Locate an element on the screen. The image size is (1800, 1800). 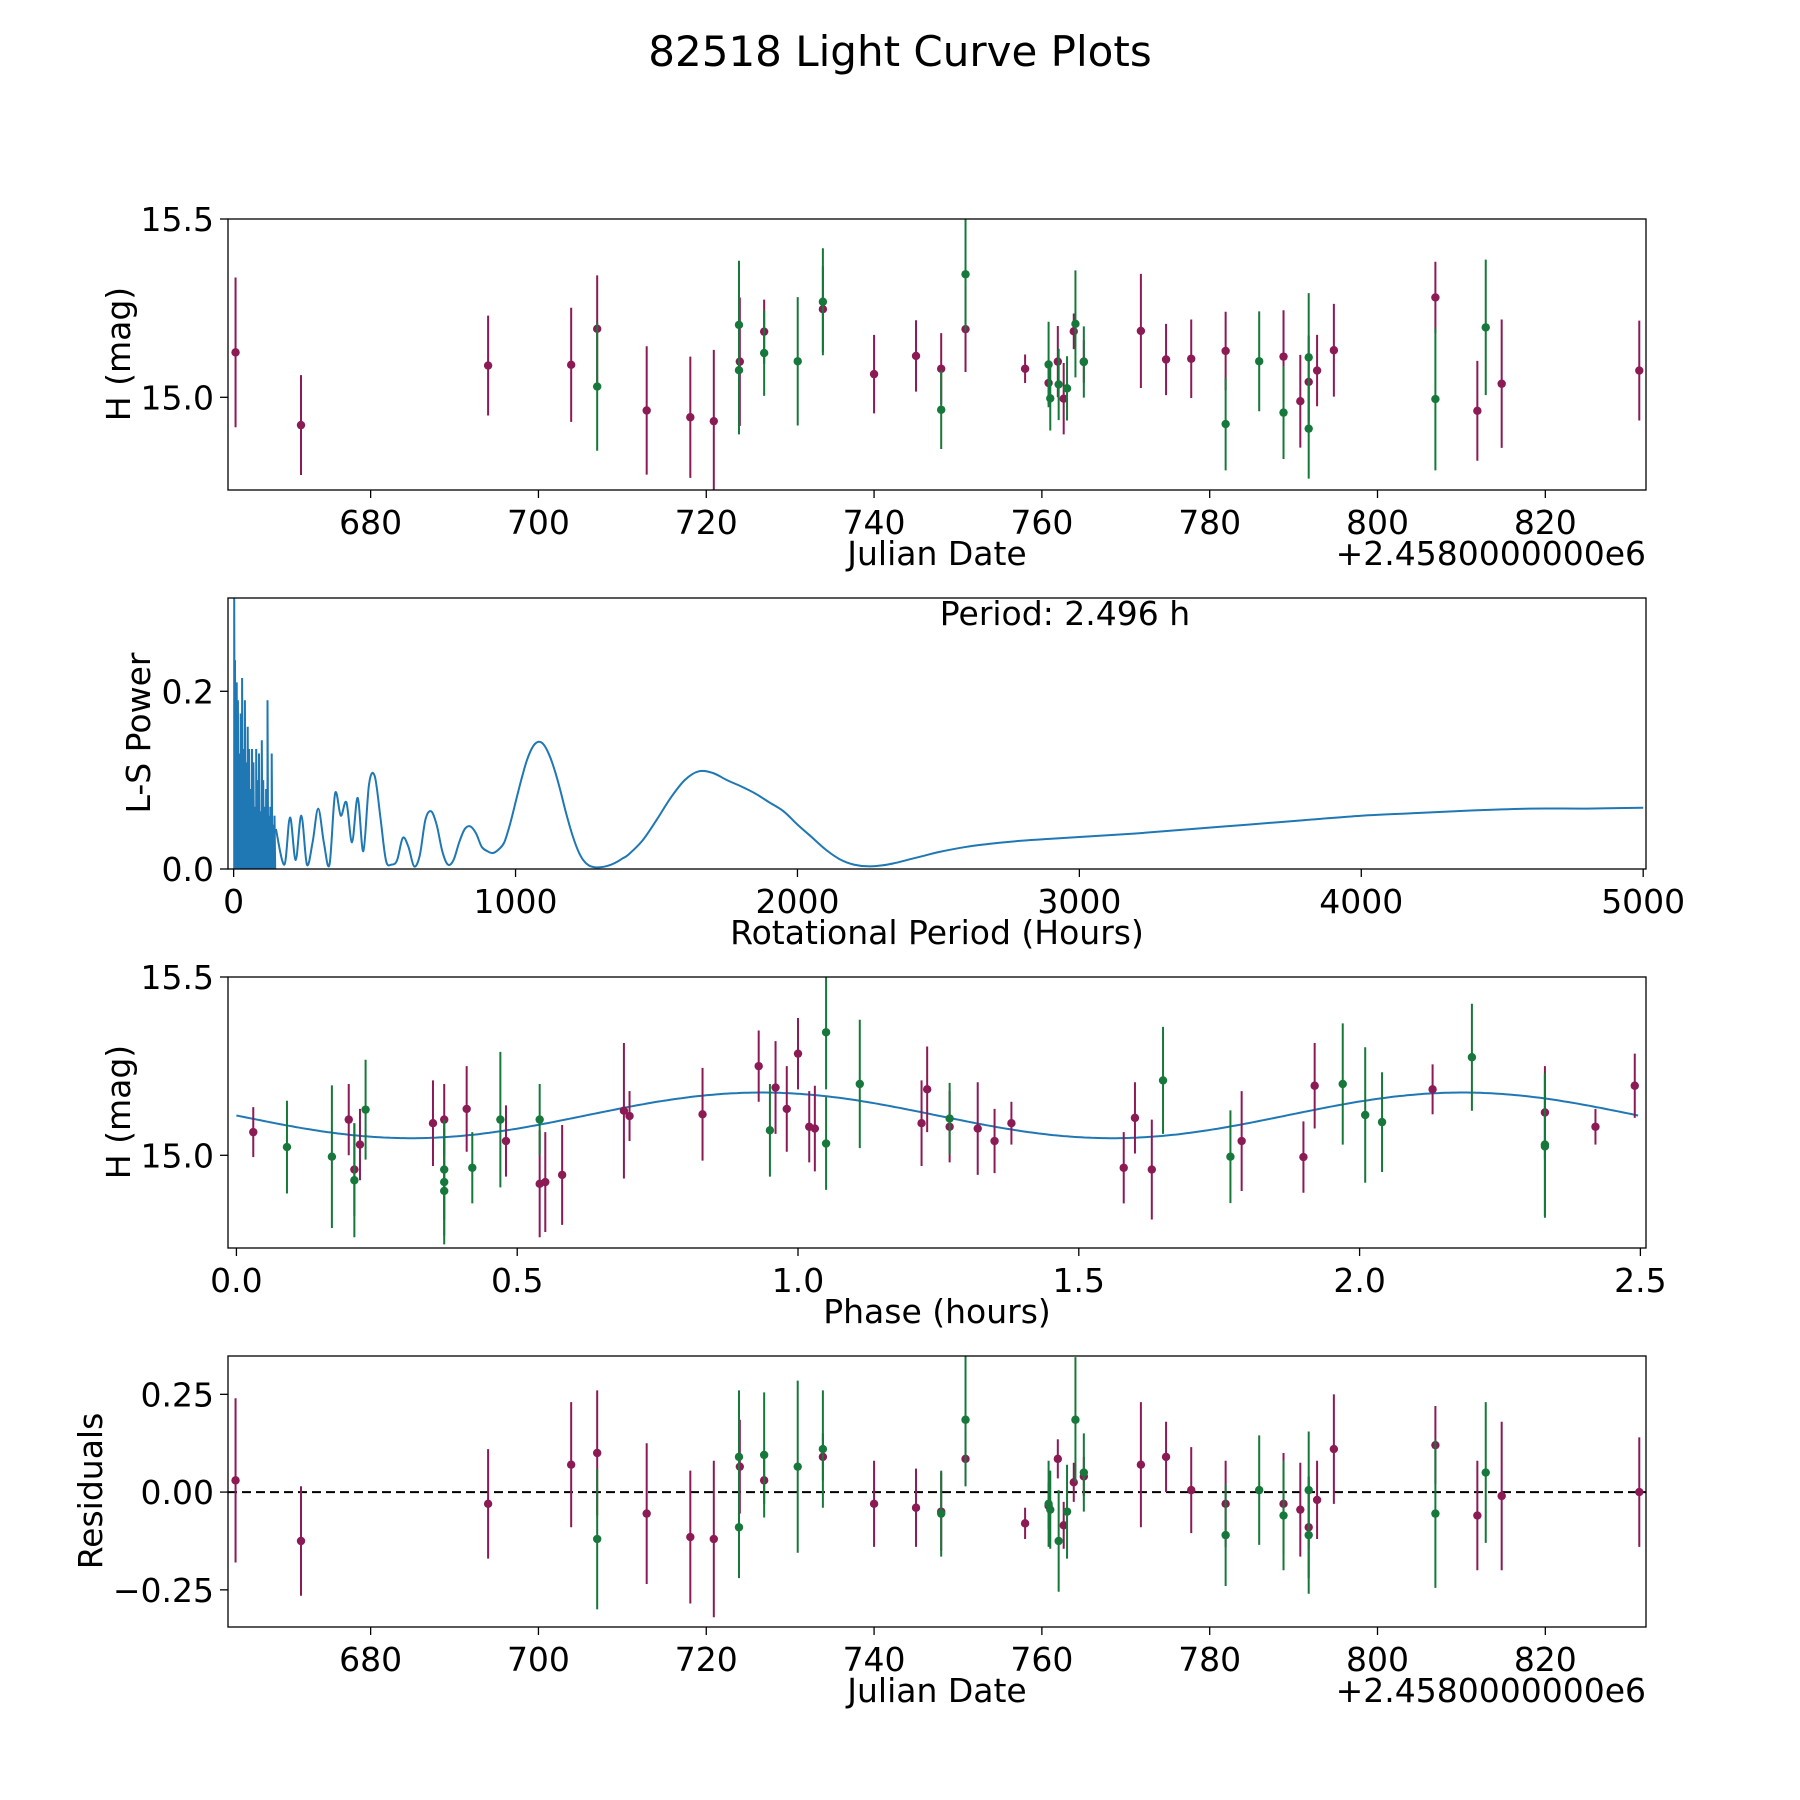
periodogram-x-tick-label: 0 is located at coordinates (233, 901).